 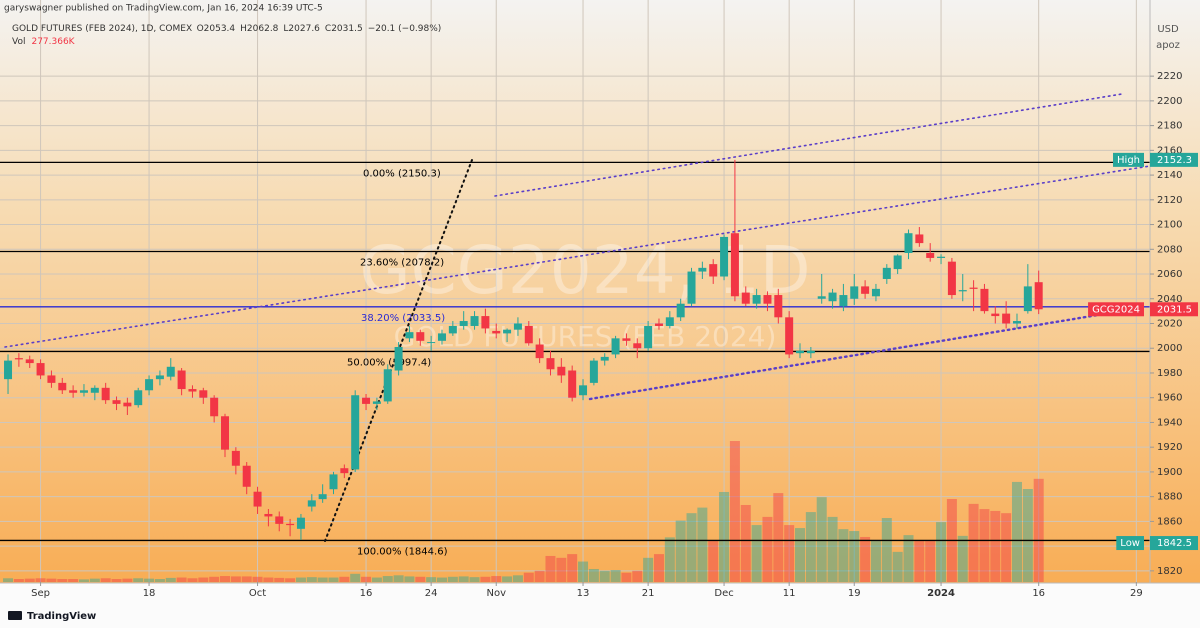 I want to click on currency: USD, so click(x=1168, y=29).